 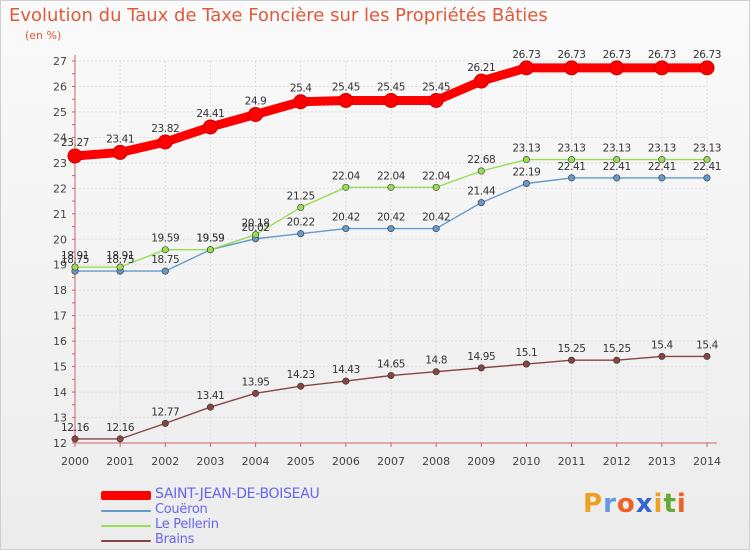 What do you see at coordinates (210, 461) in the screenshot?
I see `x-tick-label: 2003` at bounding box center [210, 461].